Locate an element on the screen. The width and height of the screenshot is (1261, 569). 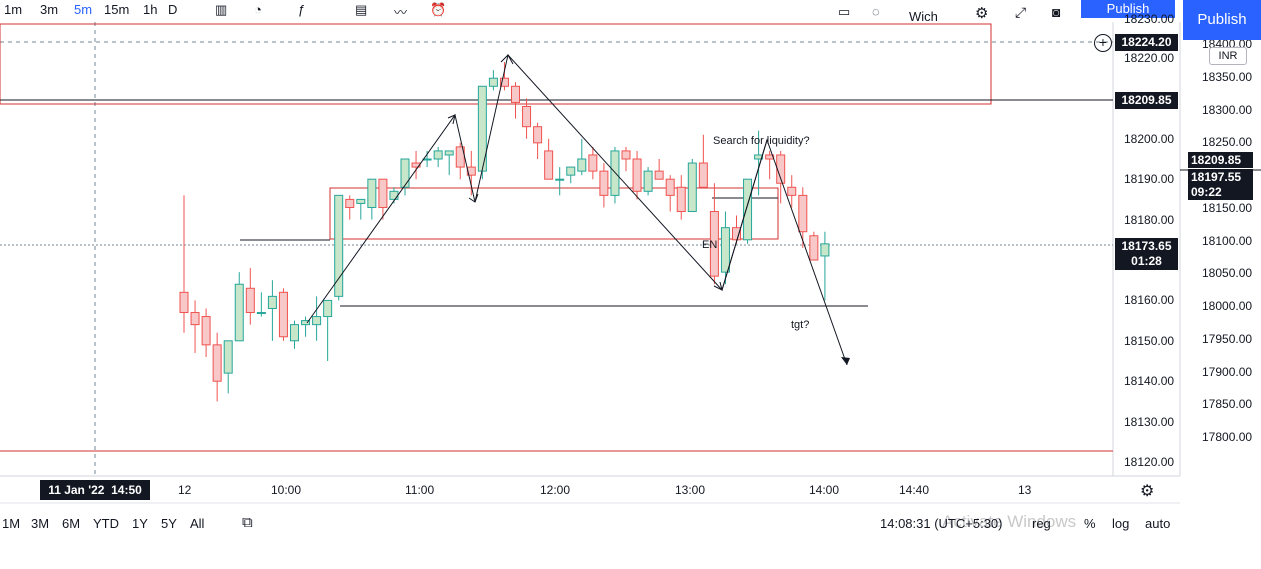
auto-toggle: auto is located at coordinates (1158, 523).